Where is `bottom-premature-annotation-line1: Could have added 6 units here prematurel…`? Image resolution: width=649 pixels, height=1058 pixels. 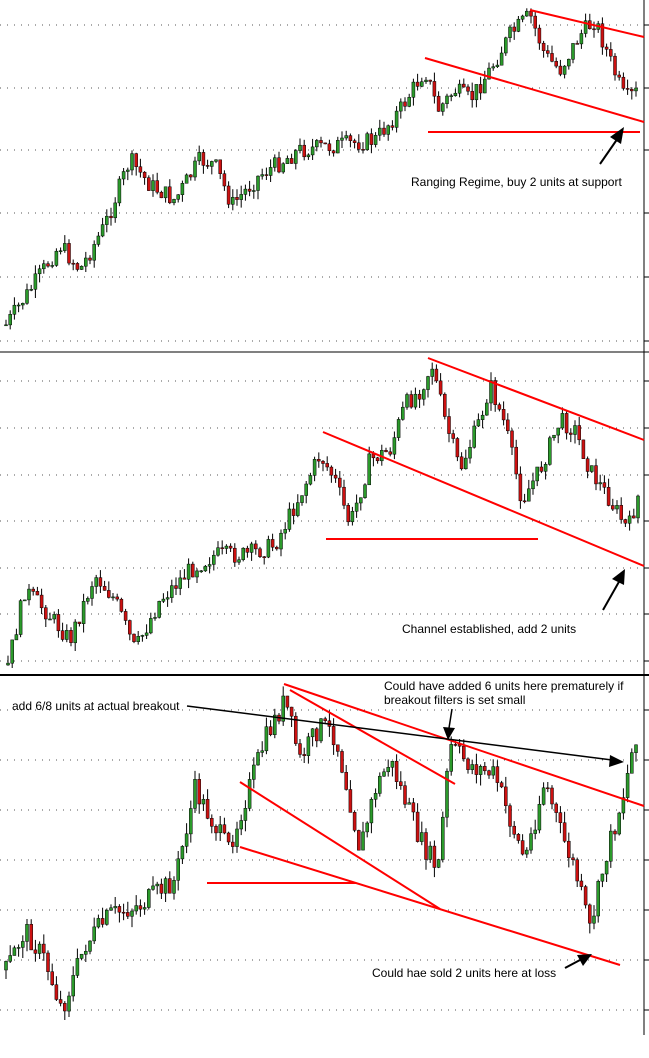
bottom-premature-annotation-line1: Could have added 6 units here prematurel… is located at coordinates (504, 686).